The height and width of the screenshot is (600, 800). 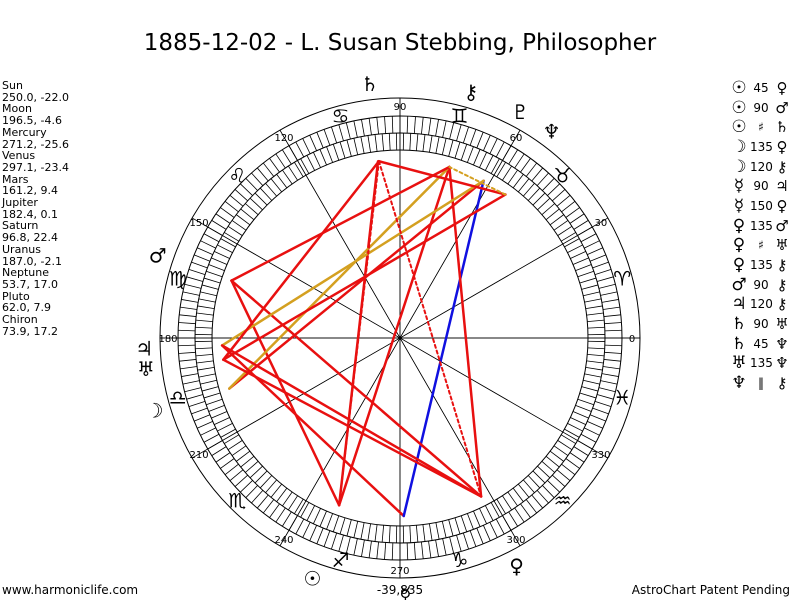 I want to click on planet-position: 196.5, -4.6, so click(x=32, y=121).